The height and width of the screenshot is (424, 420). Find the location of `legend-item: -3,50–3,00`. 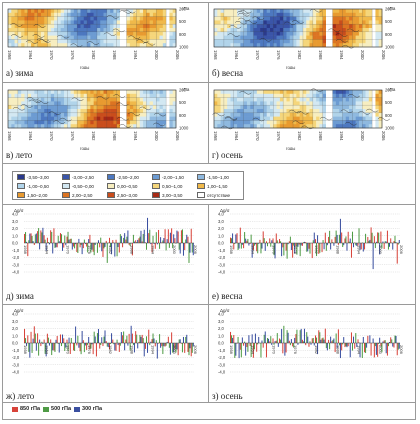

legend-item: -3,50–3,00 is located at coordinates (33, 177).